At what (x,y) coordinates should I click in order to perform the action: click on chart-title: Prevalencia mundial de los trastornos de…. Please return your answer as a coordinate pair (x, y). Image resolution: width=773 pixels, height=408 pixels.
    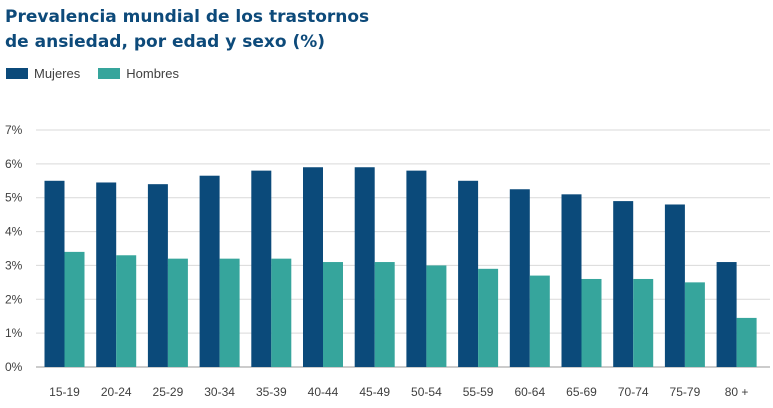
    Looking at the image, I should click on (187, 30).